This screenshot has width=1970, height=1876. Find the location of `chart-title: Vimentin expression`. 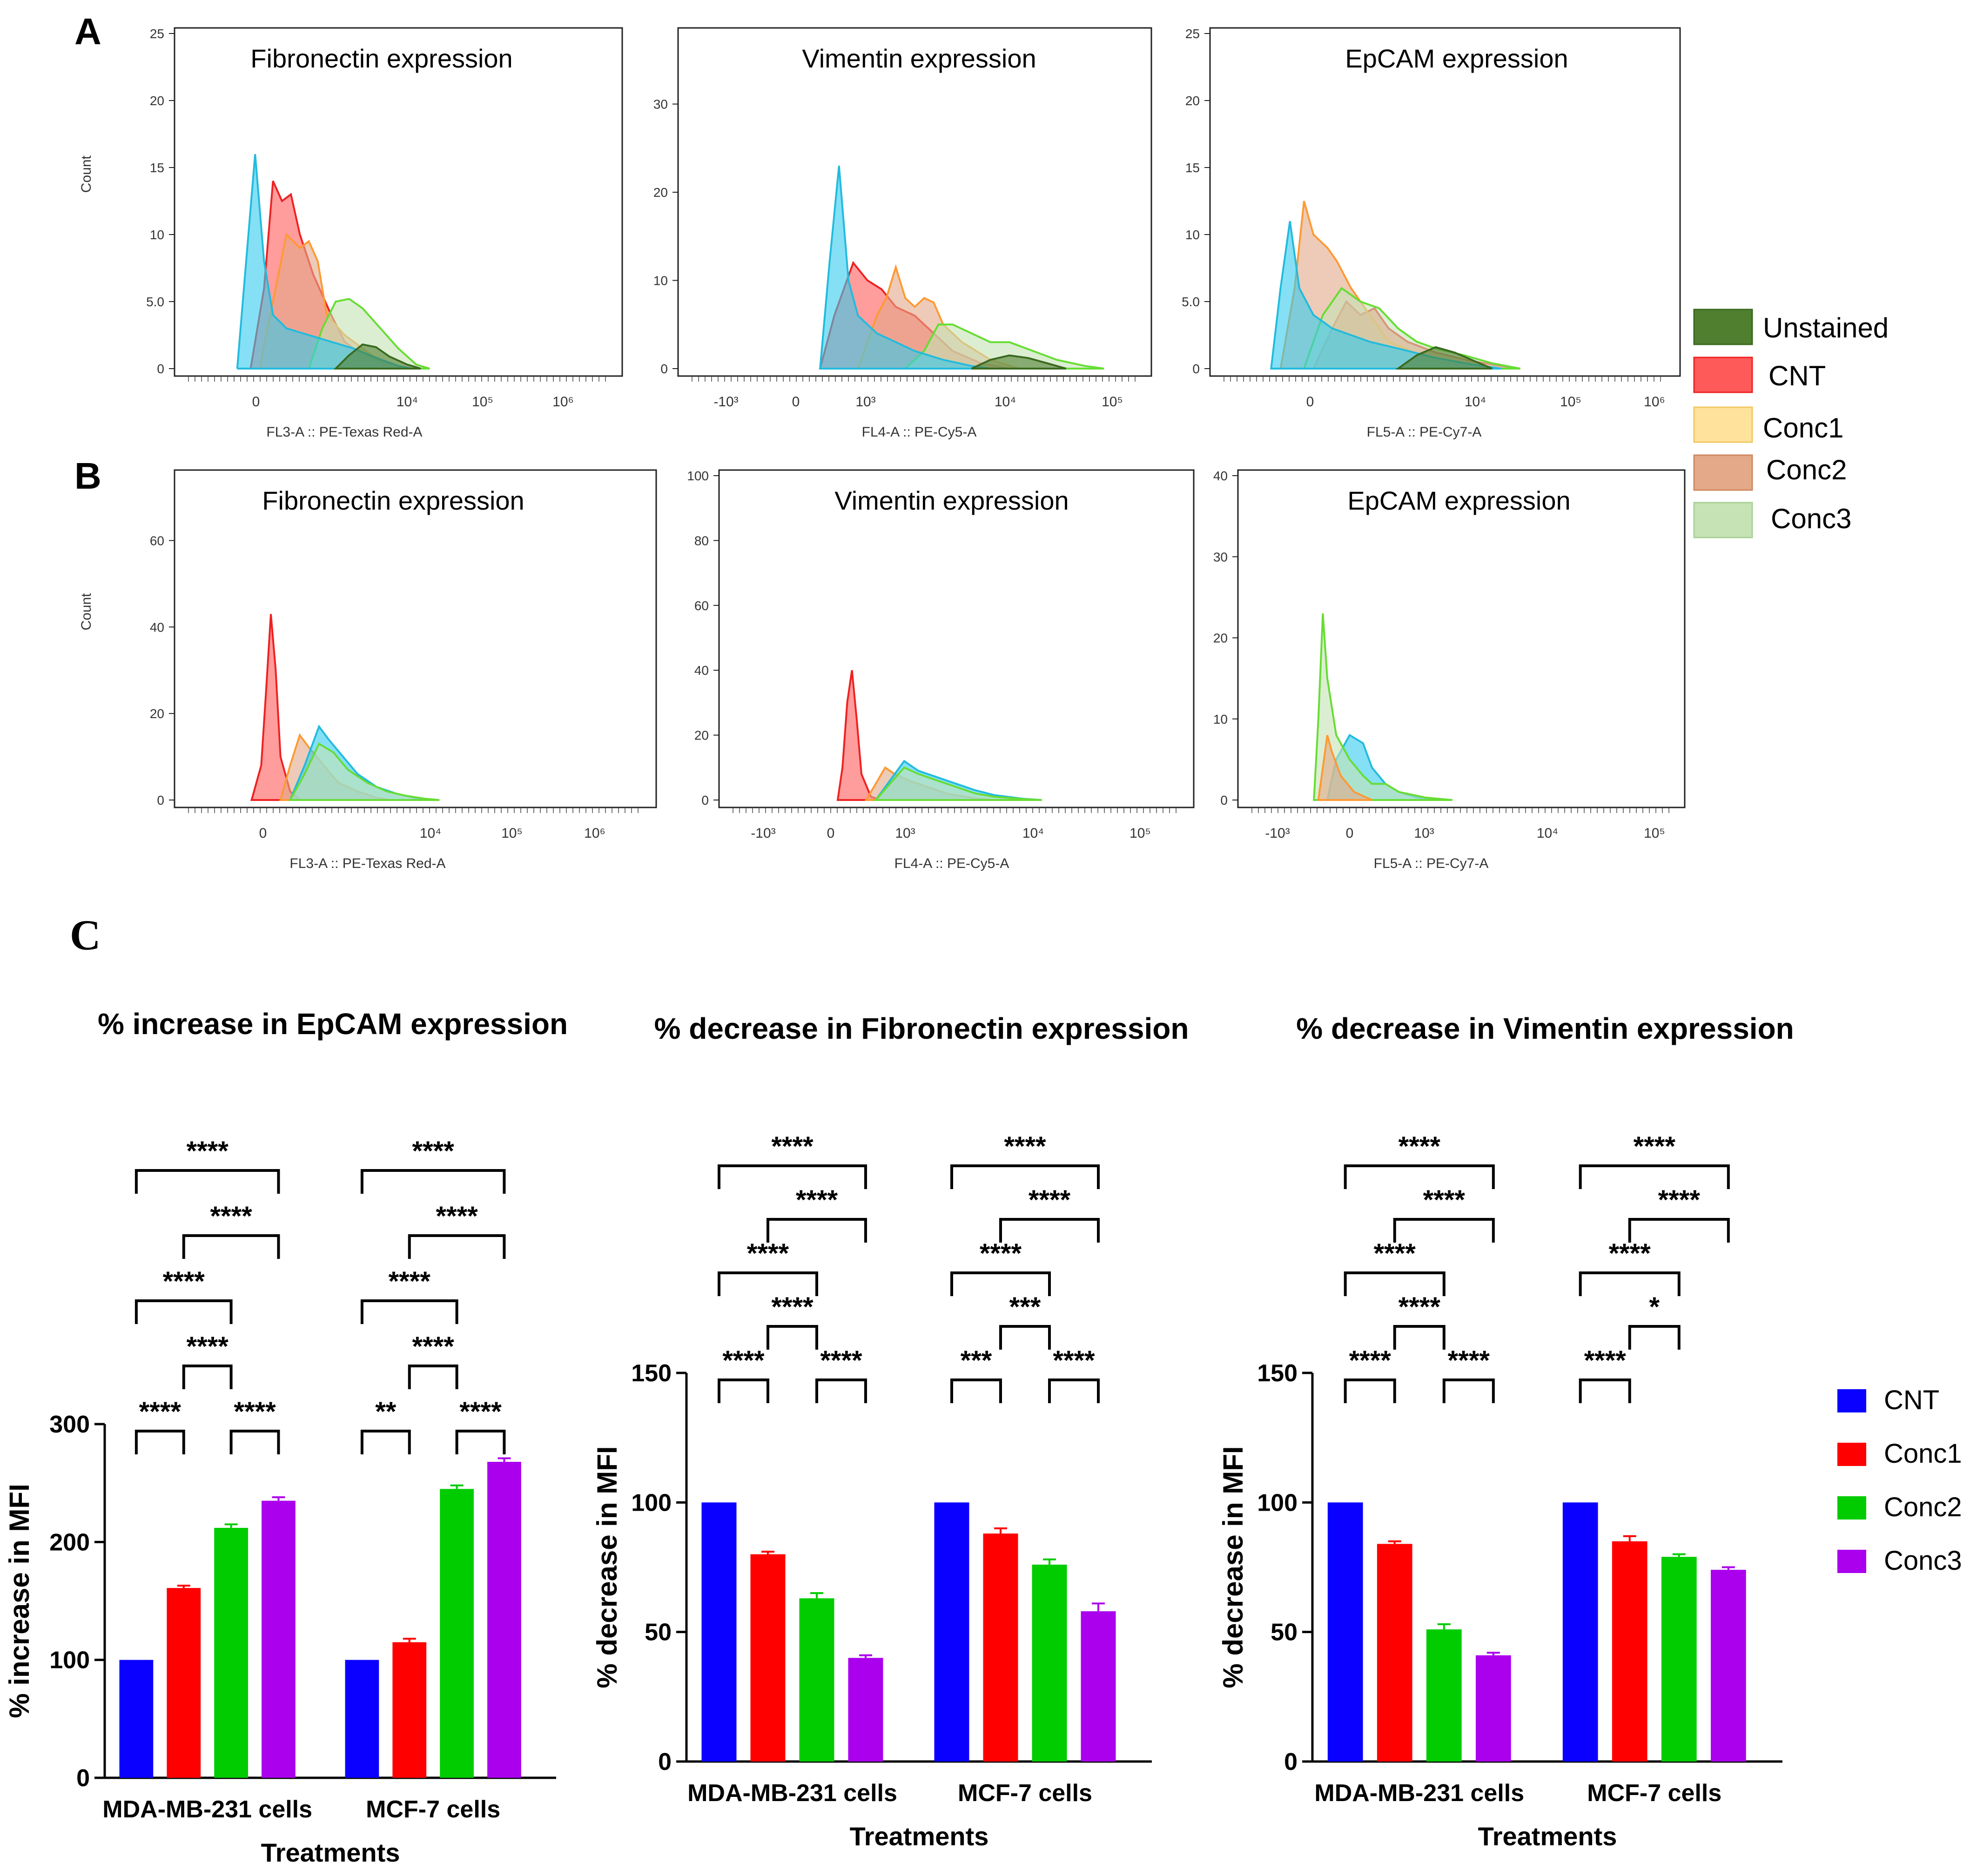

chart-title: Vimentin expression is located at coordinates (919, 58).